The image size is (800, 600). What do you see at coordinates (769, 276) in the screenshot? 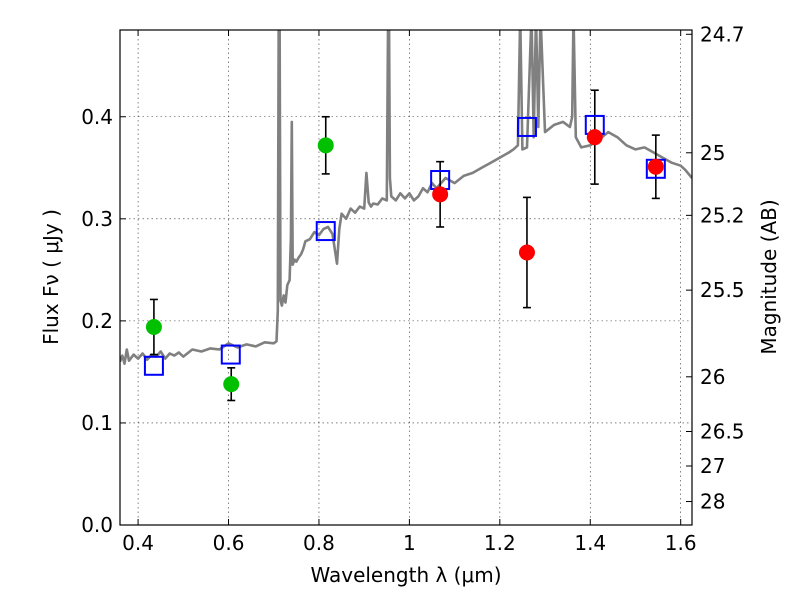
I see `right-axis-label: Magnitude (AB)` at bounding box center [769, 276].